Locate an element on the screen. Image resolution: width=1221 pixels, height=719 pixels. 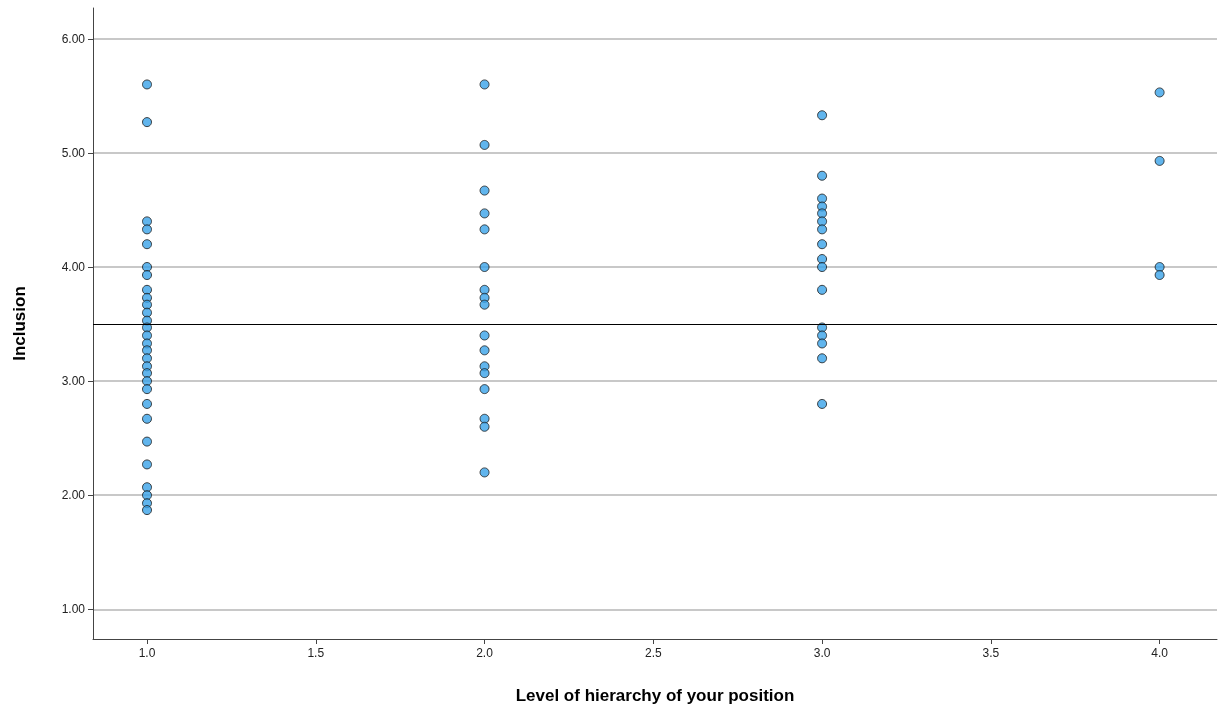
x-tick-label: 4.0 is located at coordinates (1160, 653).